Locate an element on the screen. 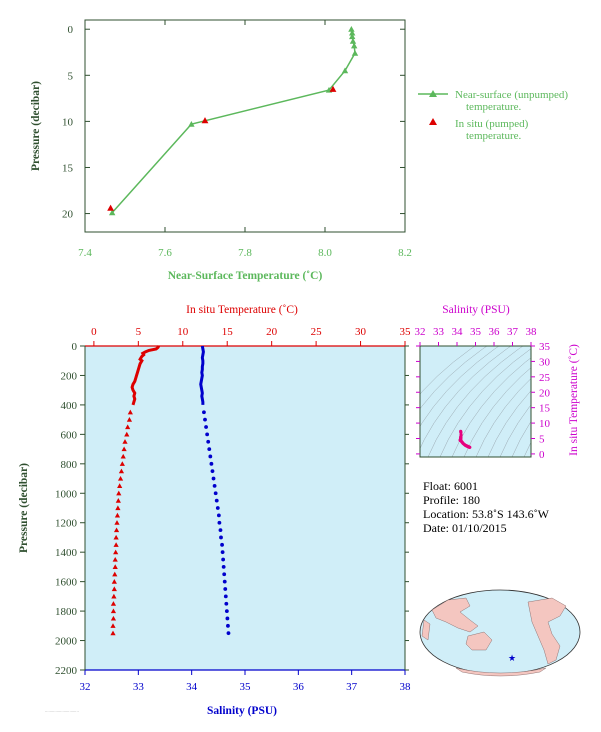 The image size is (601, 732). legend-label-near-surface: Near-surface (unpumped) is located at coordinates (511, 95).